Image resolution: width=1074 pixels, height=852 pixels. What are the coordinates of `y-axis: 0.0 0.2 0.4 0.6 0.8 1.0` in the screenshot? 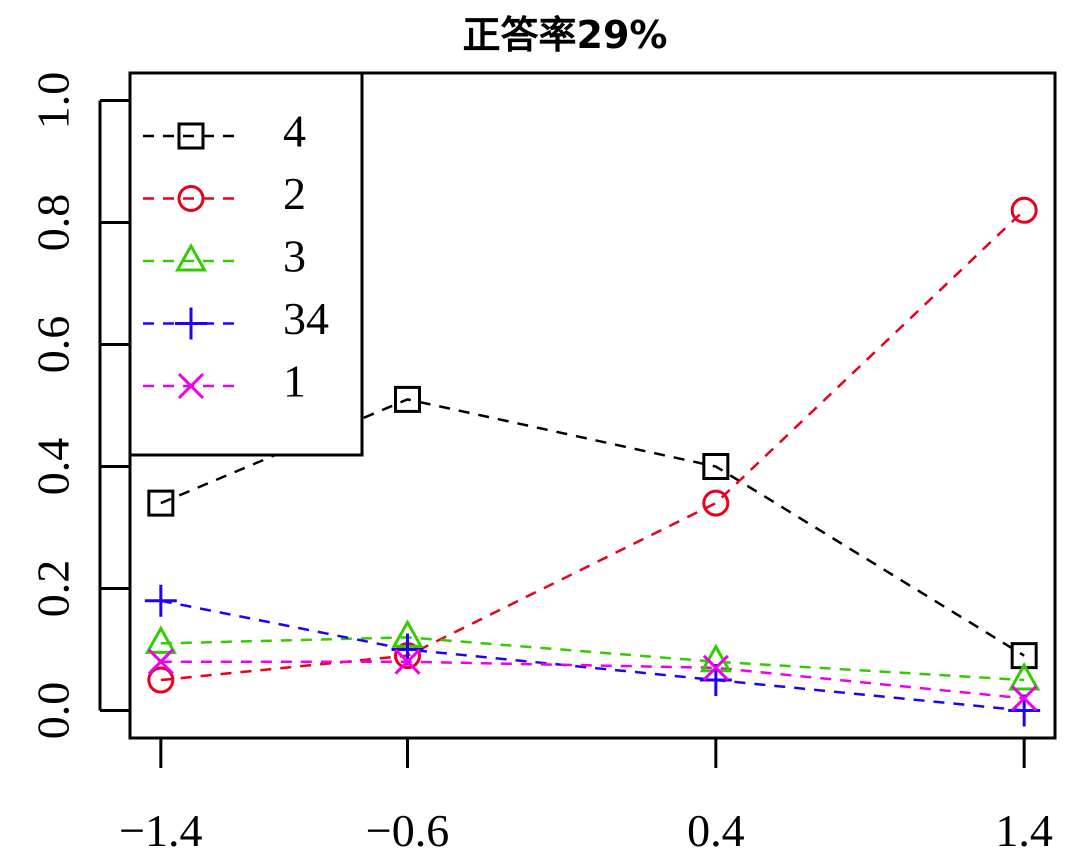 It's located at (79, 406).